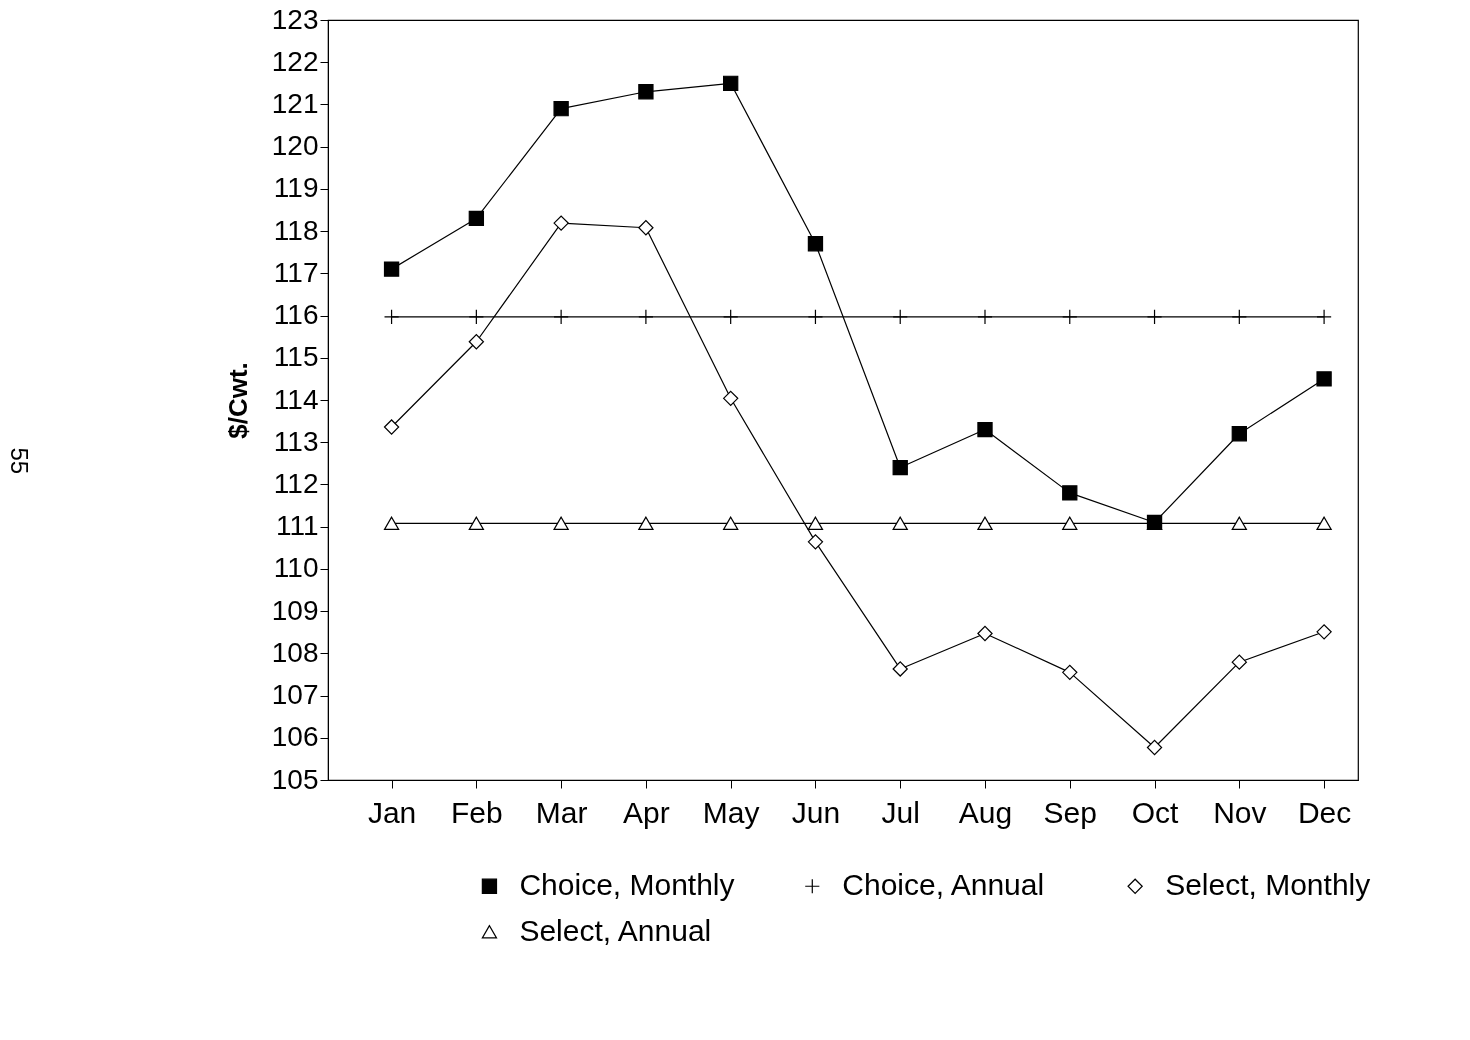 This screenshot has height=1040, width=1470. I want to click on y-tick-label: 118, so click(296, 230).